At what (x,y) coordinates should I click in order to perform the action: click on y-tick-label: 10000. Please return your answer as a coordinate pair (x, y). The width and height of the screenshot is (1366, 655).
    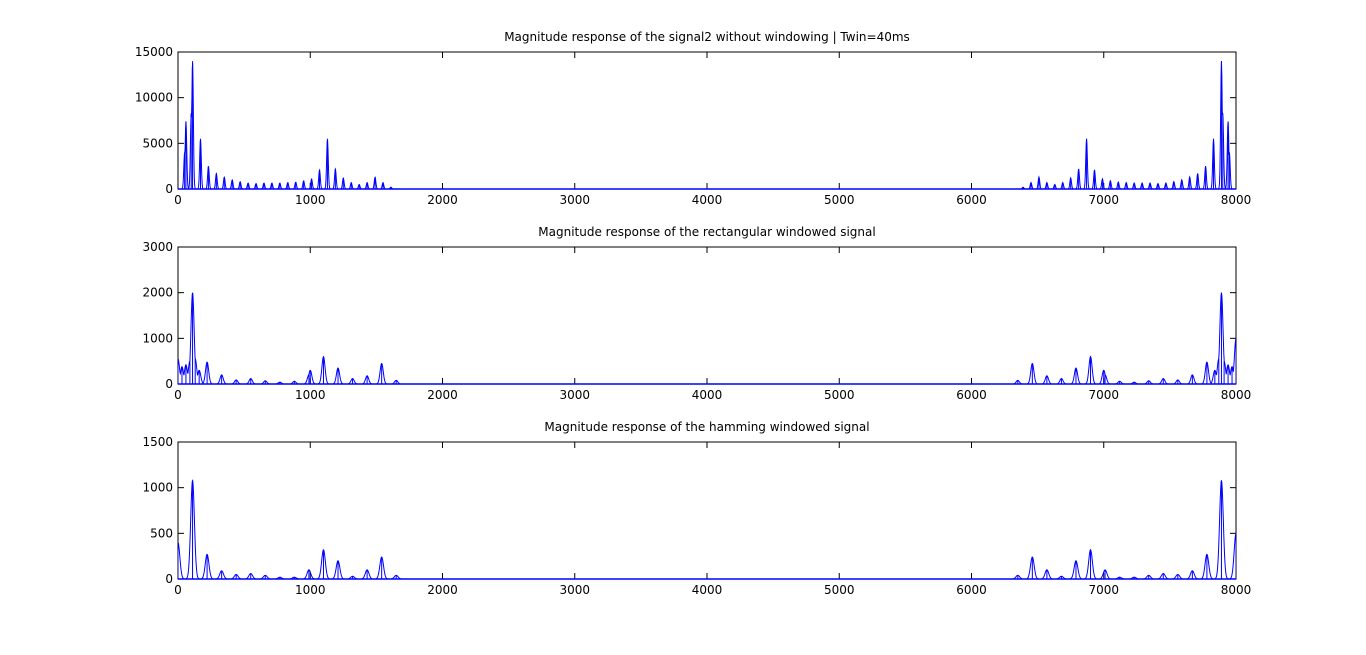
    Looking at the image, I should click on (154, 98).